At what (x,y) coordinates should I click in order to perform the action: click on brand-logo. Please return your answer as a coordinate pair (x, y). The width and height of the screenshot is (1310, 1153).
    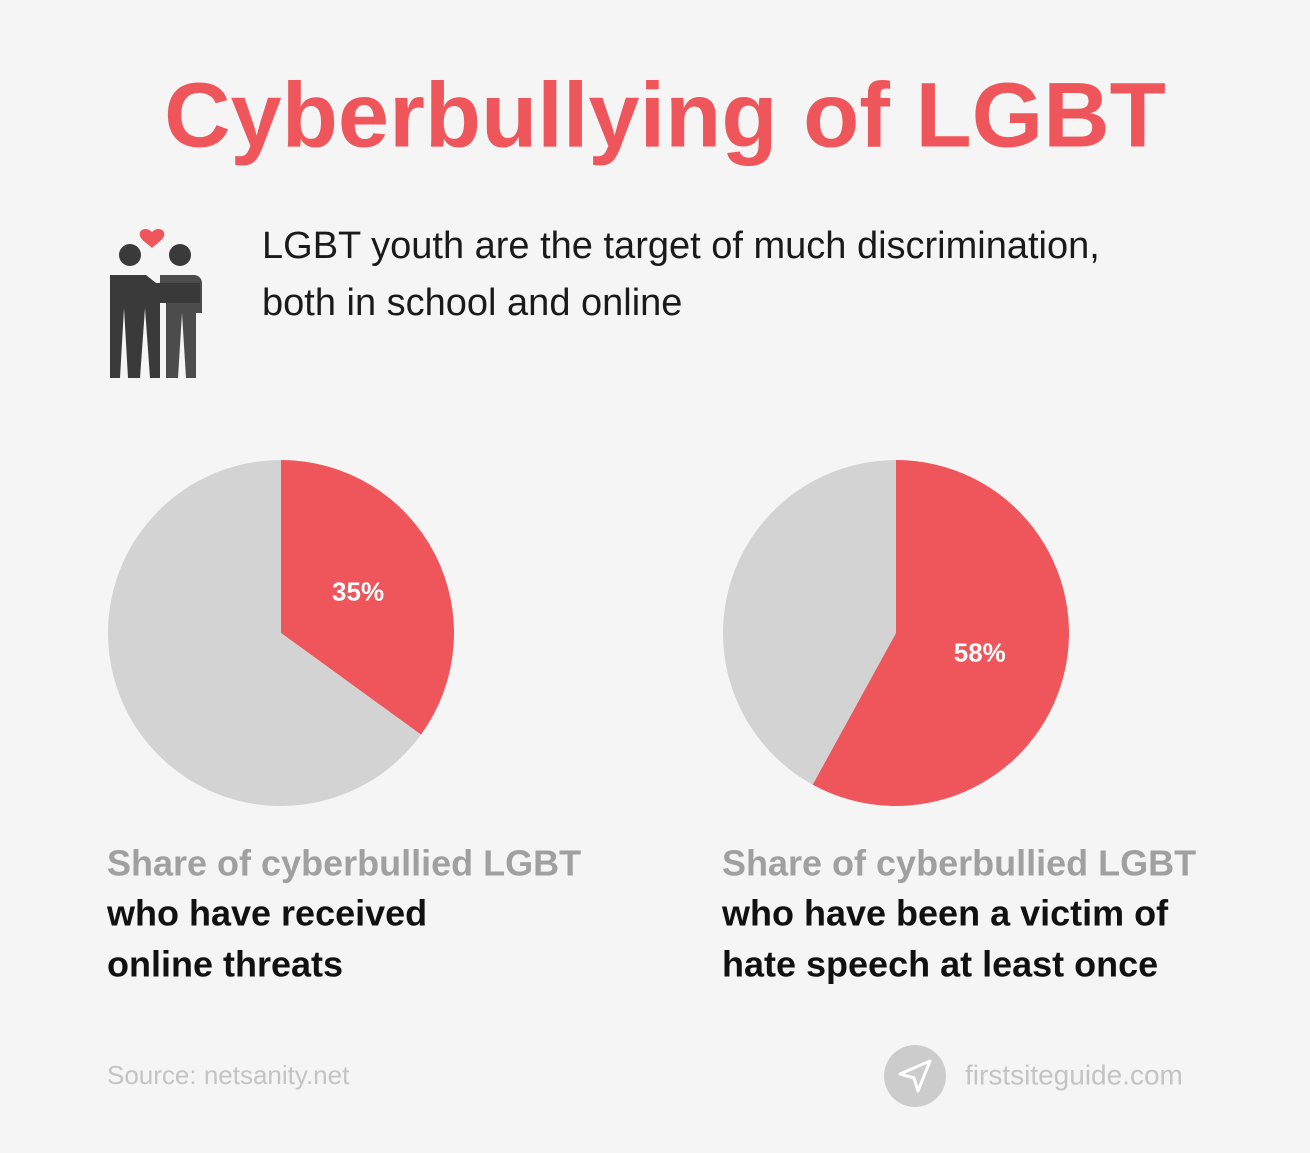
    Looking at the image, I should click on (915, 1076).